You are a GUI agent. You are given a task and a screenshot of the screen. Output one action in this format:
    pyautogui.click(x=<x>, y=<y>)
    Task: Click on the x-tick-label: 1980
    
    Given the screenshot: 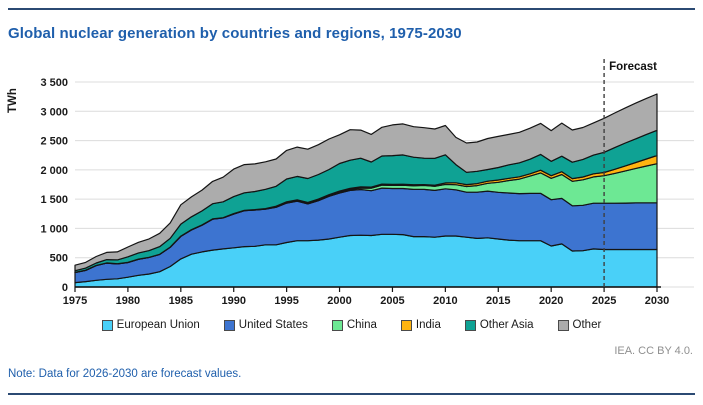 What is the action you would take?
    pyautogui.click(x=128, y=301)
    